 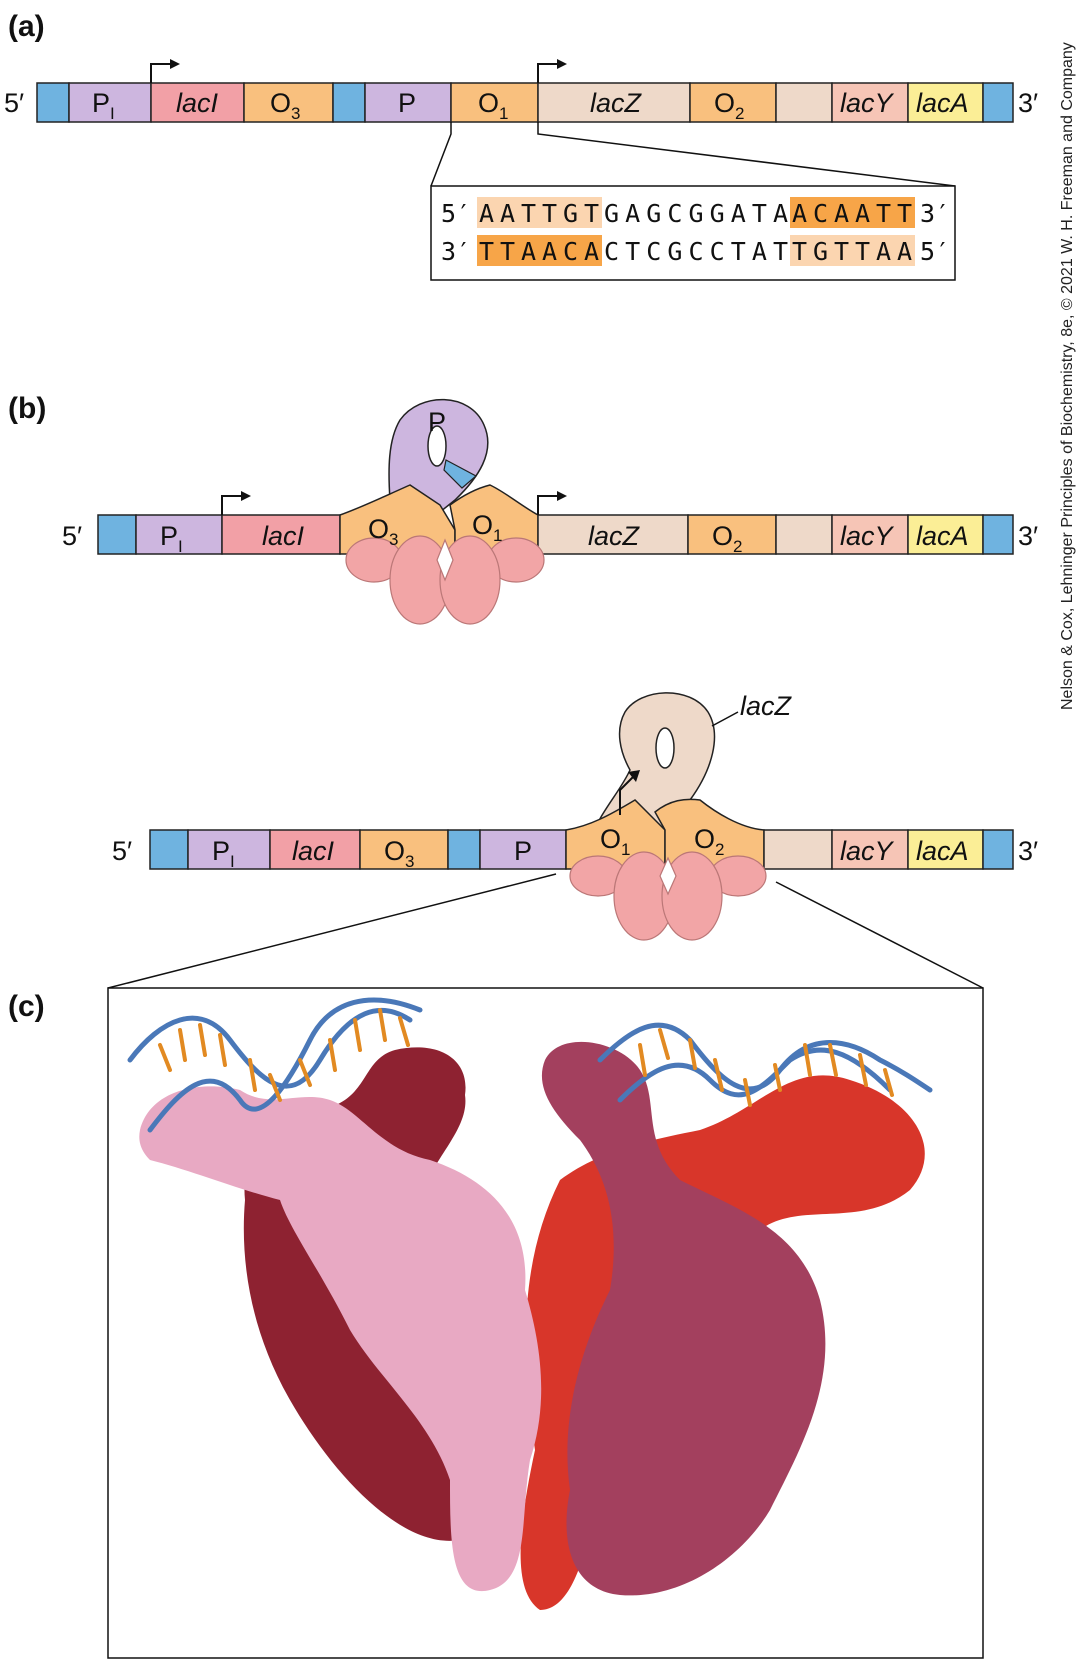 I want to click on highlight-top-right, so click(x=852, y=212).